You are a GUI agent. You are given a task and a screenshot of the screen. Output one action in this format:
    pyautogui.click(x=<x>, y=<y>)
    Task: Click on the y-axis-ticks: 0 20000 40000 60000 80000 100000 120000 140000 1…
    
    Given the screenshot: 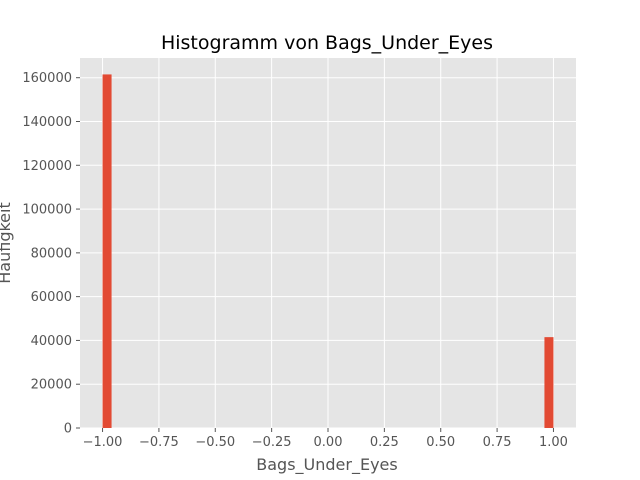 What is the action you would take?
    pyautogui.click(x=51, y=254)
    